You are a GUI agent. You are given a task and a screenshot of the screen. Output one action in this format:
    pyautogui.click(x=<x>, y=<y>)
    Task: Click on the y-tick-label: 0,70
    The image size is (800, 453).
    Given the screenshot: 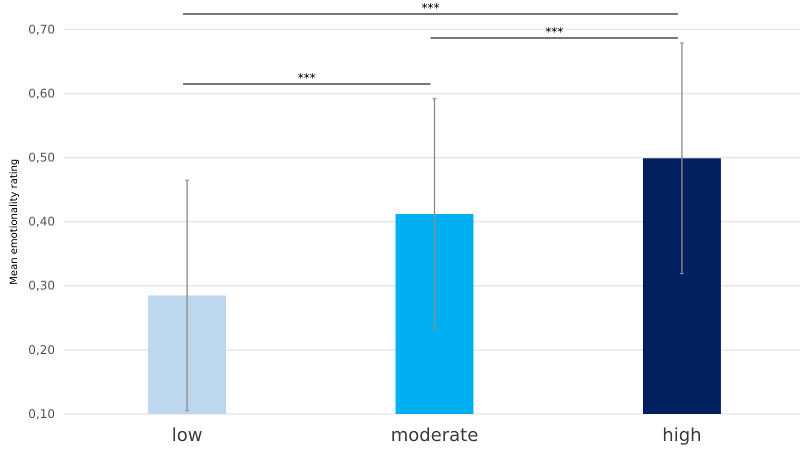 What is the action you would take?
    pyautogui.click(x=41, y=29)
    